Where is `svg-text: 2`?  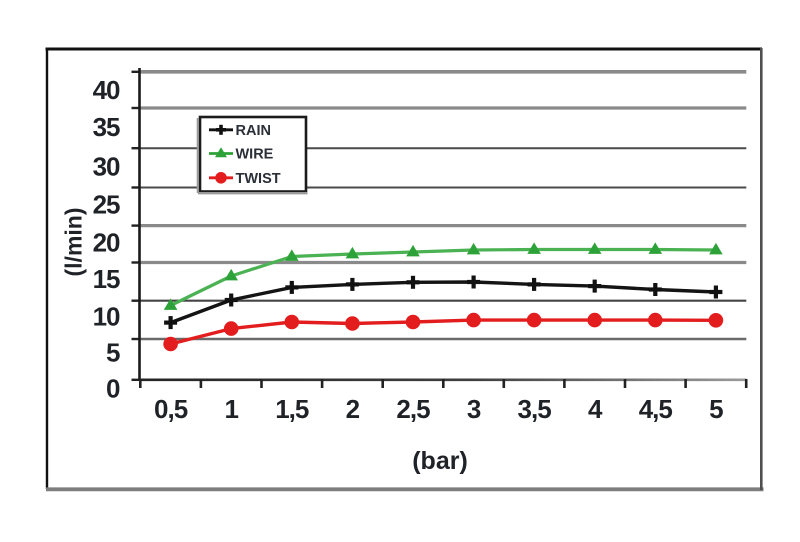 svg-text: 2 is located at coordinates (353, 409).